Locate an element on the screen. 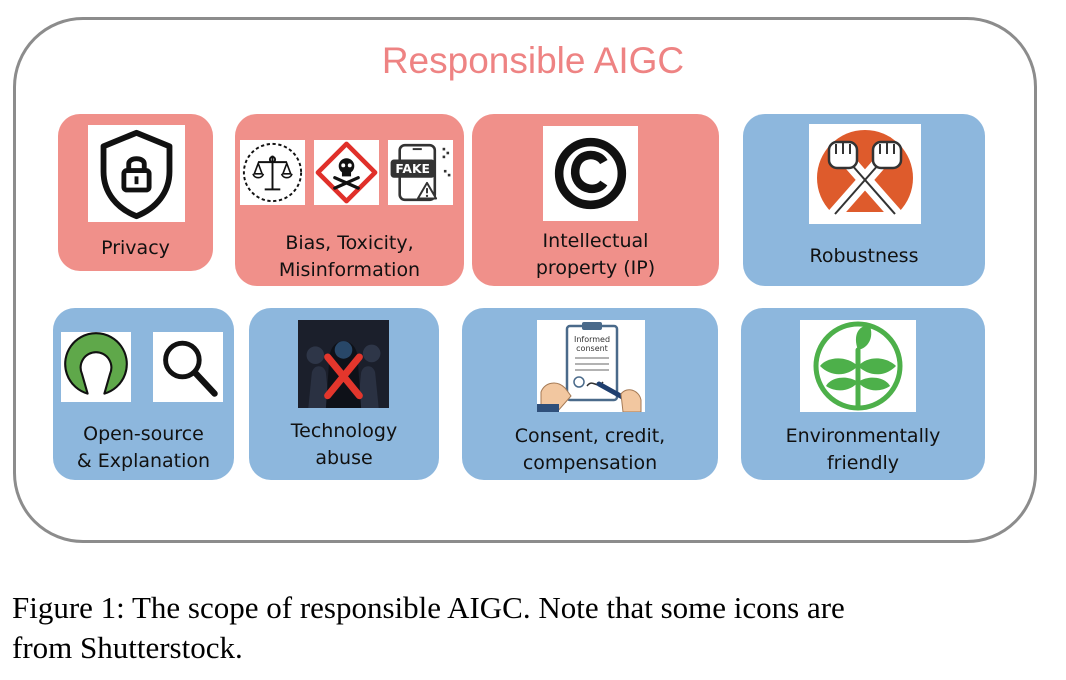 The width and height of the screenshot is (1066, 680). plant-sprout-icon is located at coordinates (858, 366).